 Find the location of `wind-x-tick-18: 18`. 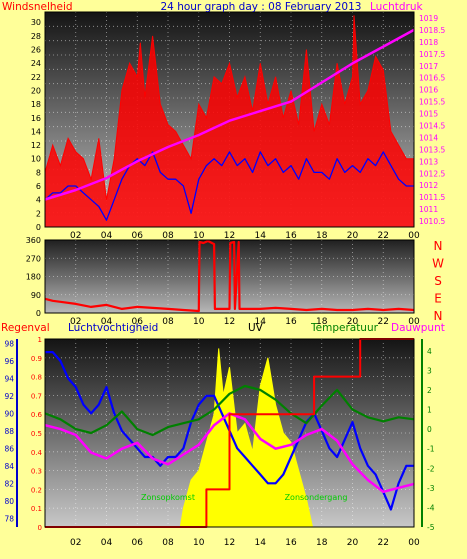

wind-x-tick-18: 18 is located at coordinates (322, 236).